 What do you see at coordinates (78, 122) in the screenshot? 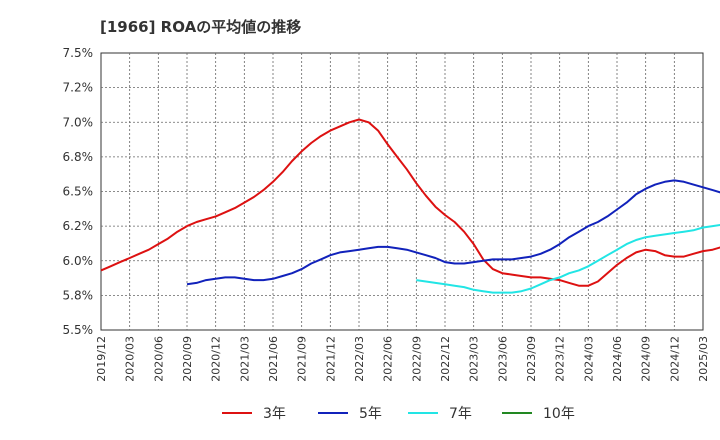
I see `y-tick-label: 7.0%` at bounding box center [78, 122].